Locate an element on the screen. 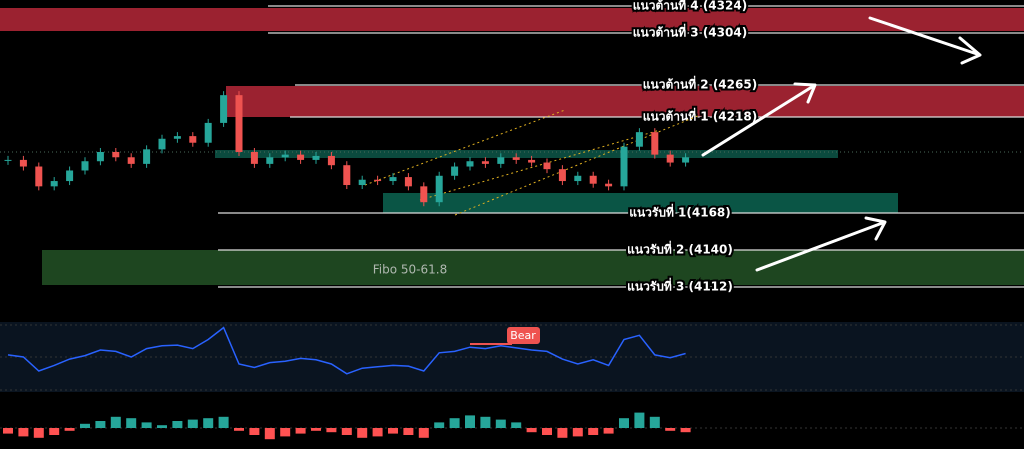  signal-badge is located at coordinates (523, 335).